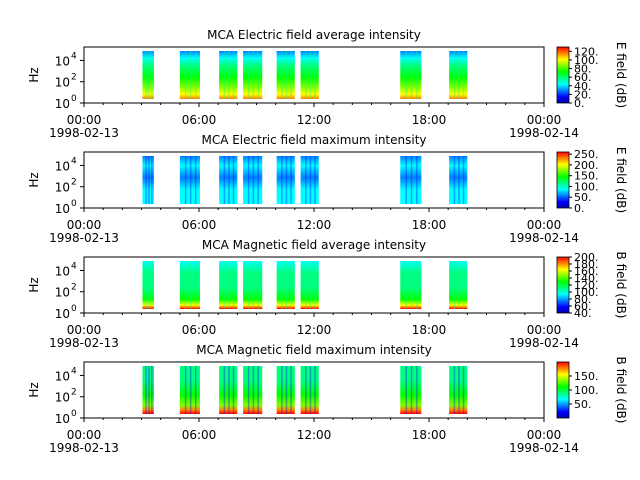 This screenshot has width=640, height=480. What do you see at coordinates (586, 154) in the screenshot?
I see `colorbar-tick-label: 250.` at bounding box center [586, 154].